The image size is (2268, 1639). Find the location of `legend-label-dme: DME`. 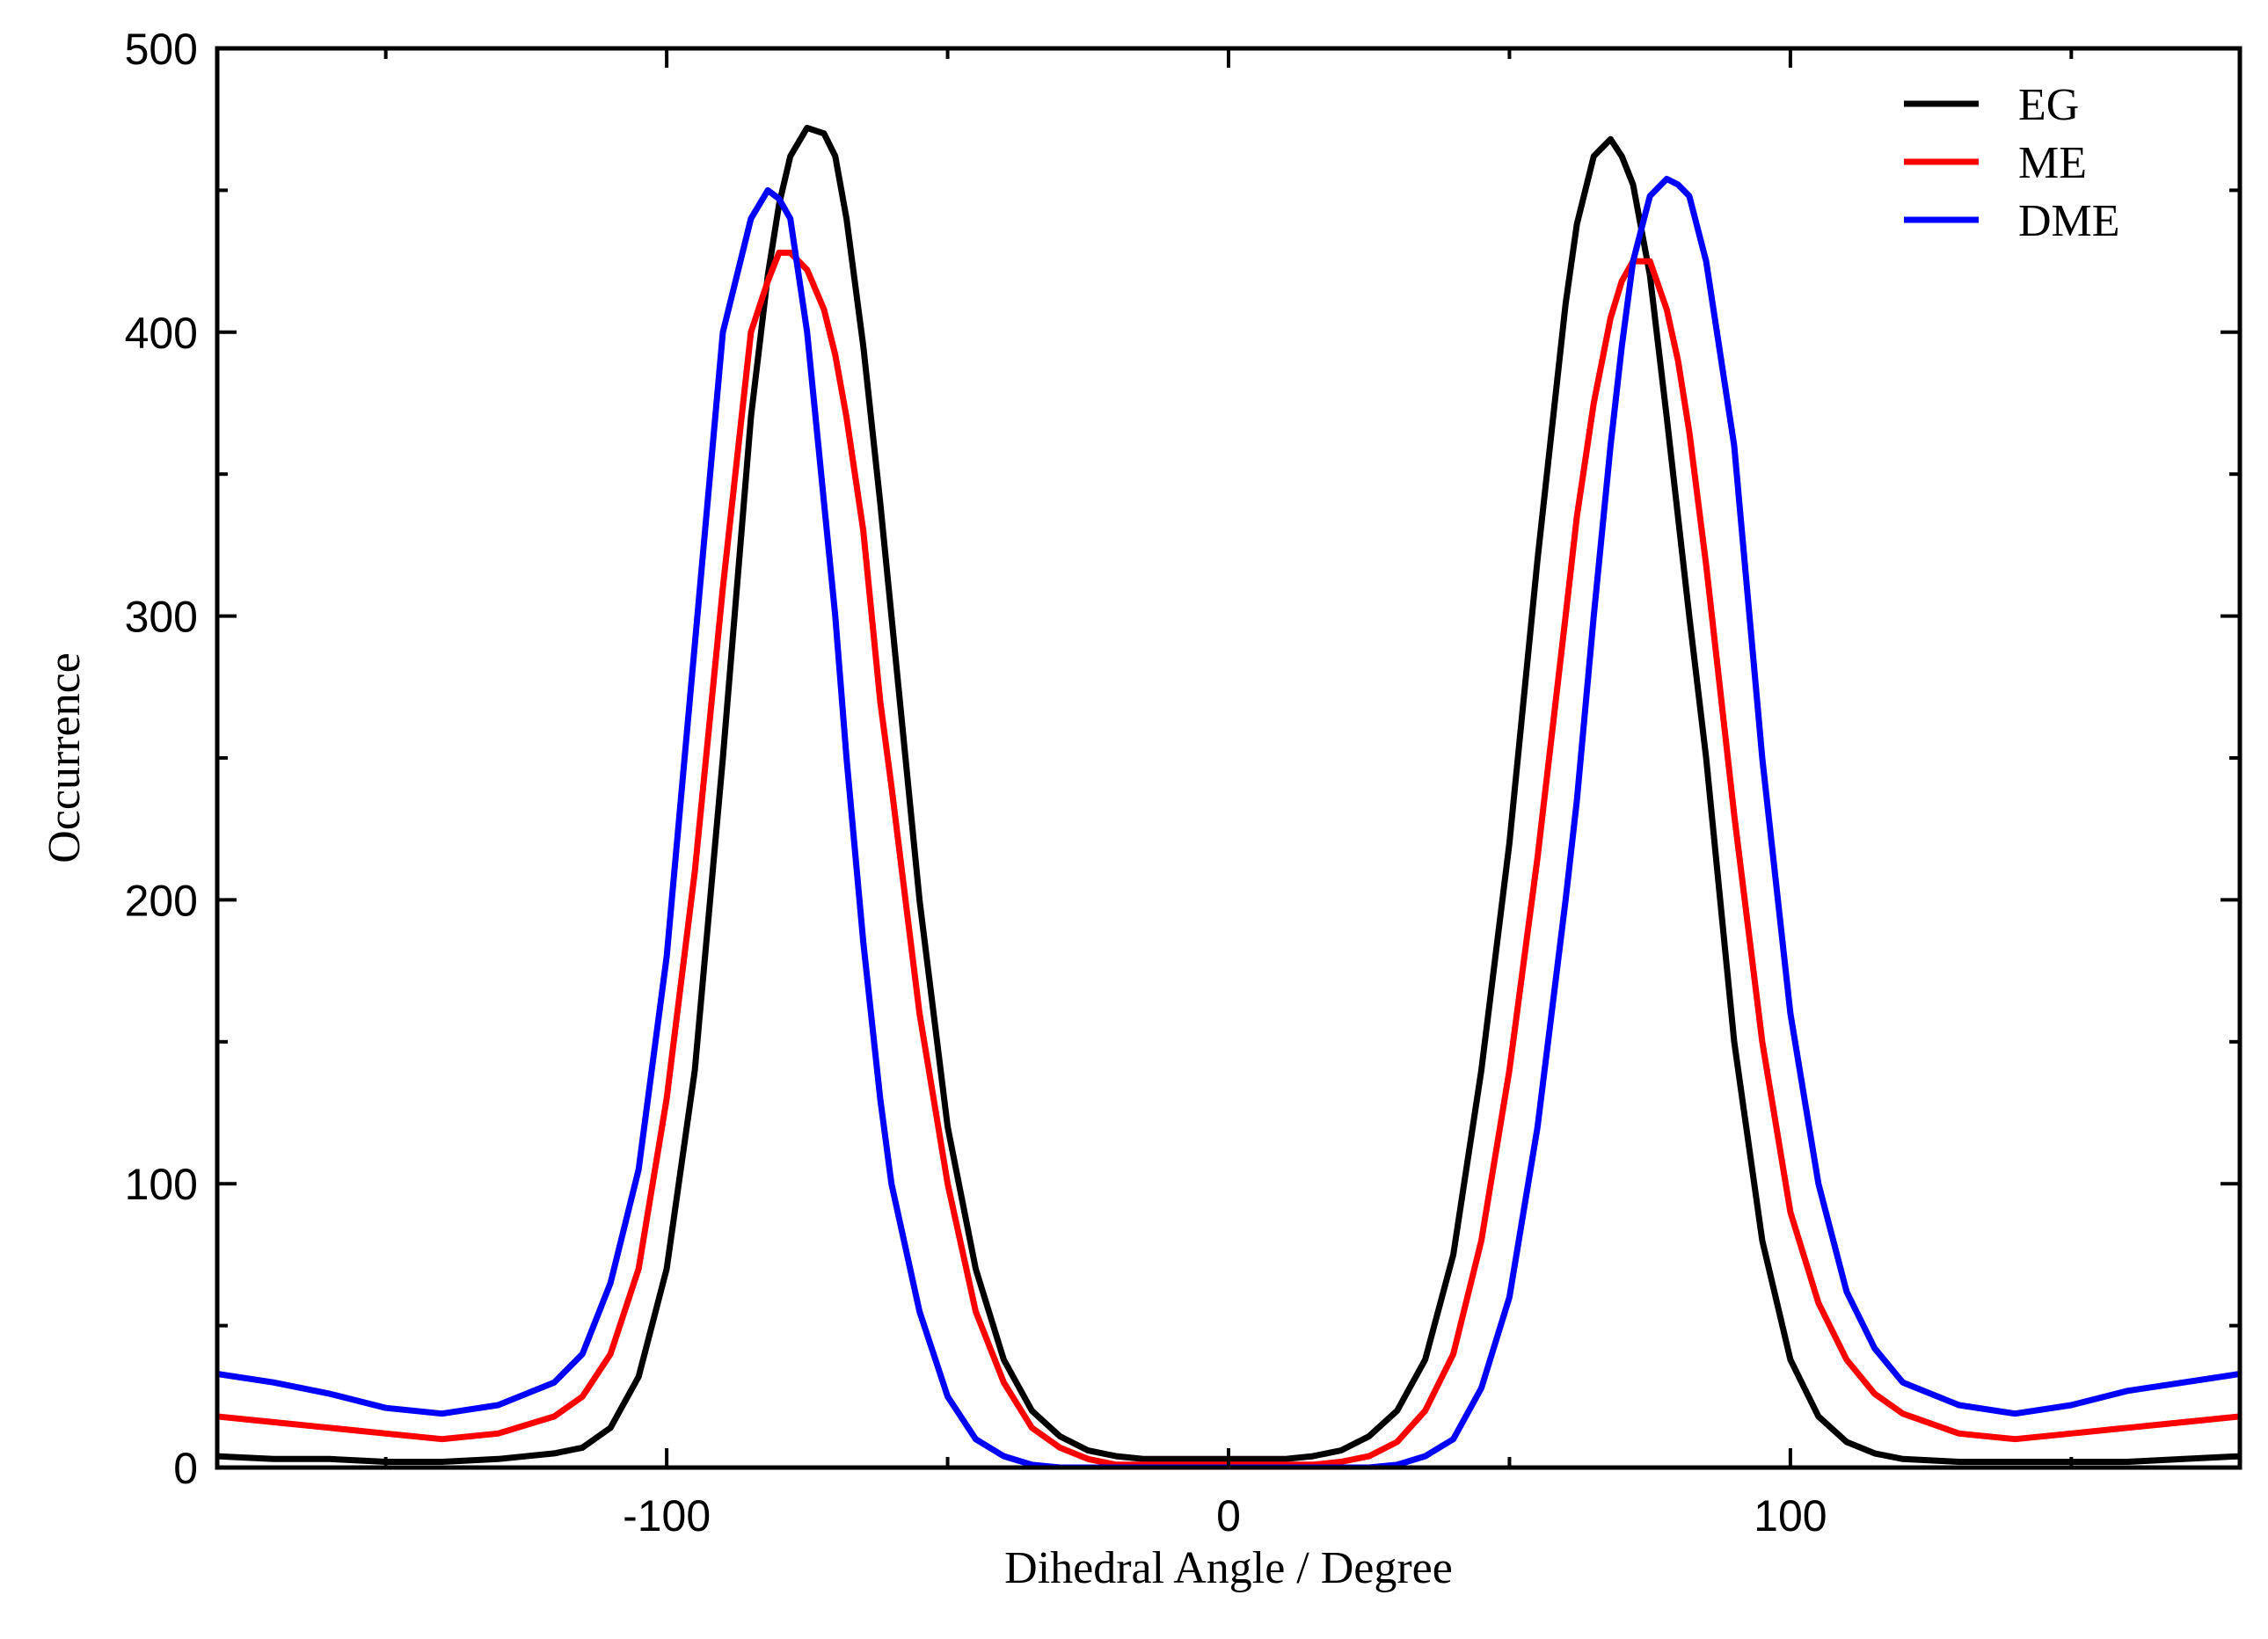

legend-label-dme: DME is located at coordinates (2069, 221).